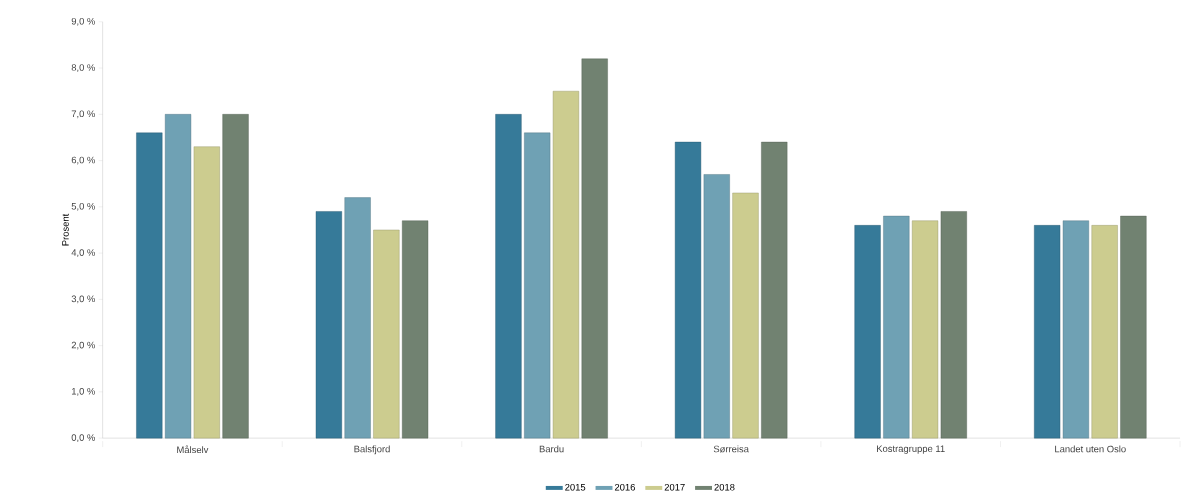 This screenshot has height=503, width=1195. Describe the element at coordinates (83, 22) in the screenshot. I see `y-tick-label: 9,0 %` at that location.